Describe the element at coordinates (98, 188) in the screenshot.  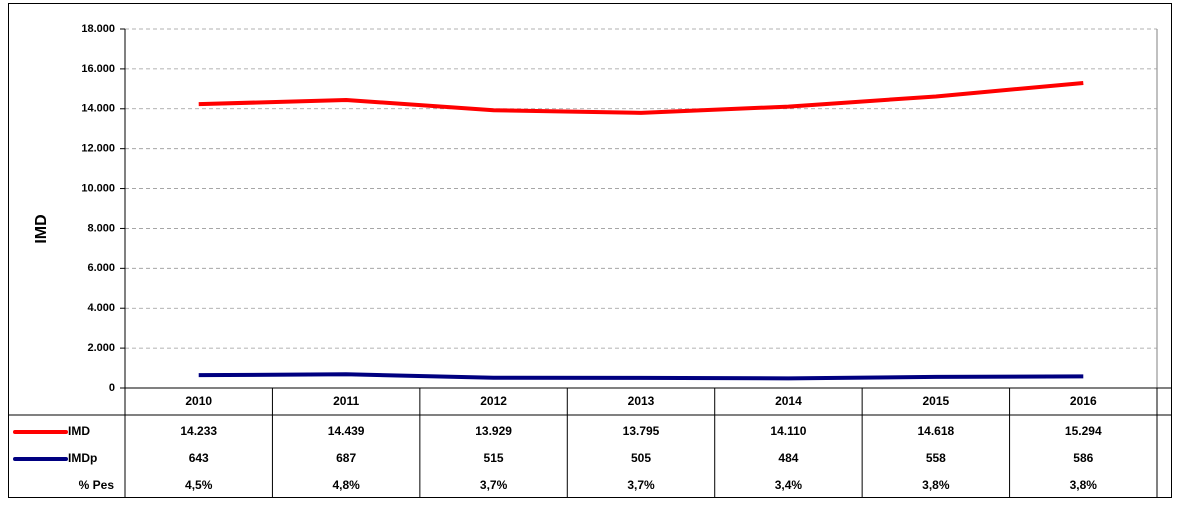
I see `y-tick-label: 10.000` at that location.